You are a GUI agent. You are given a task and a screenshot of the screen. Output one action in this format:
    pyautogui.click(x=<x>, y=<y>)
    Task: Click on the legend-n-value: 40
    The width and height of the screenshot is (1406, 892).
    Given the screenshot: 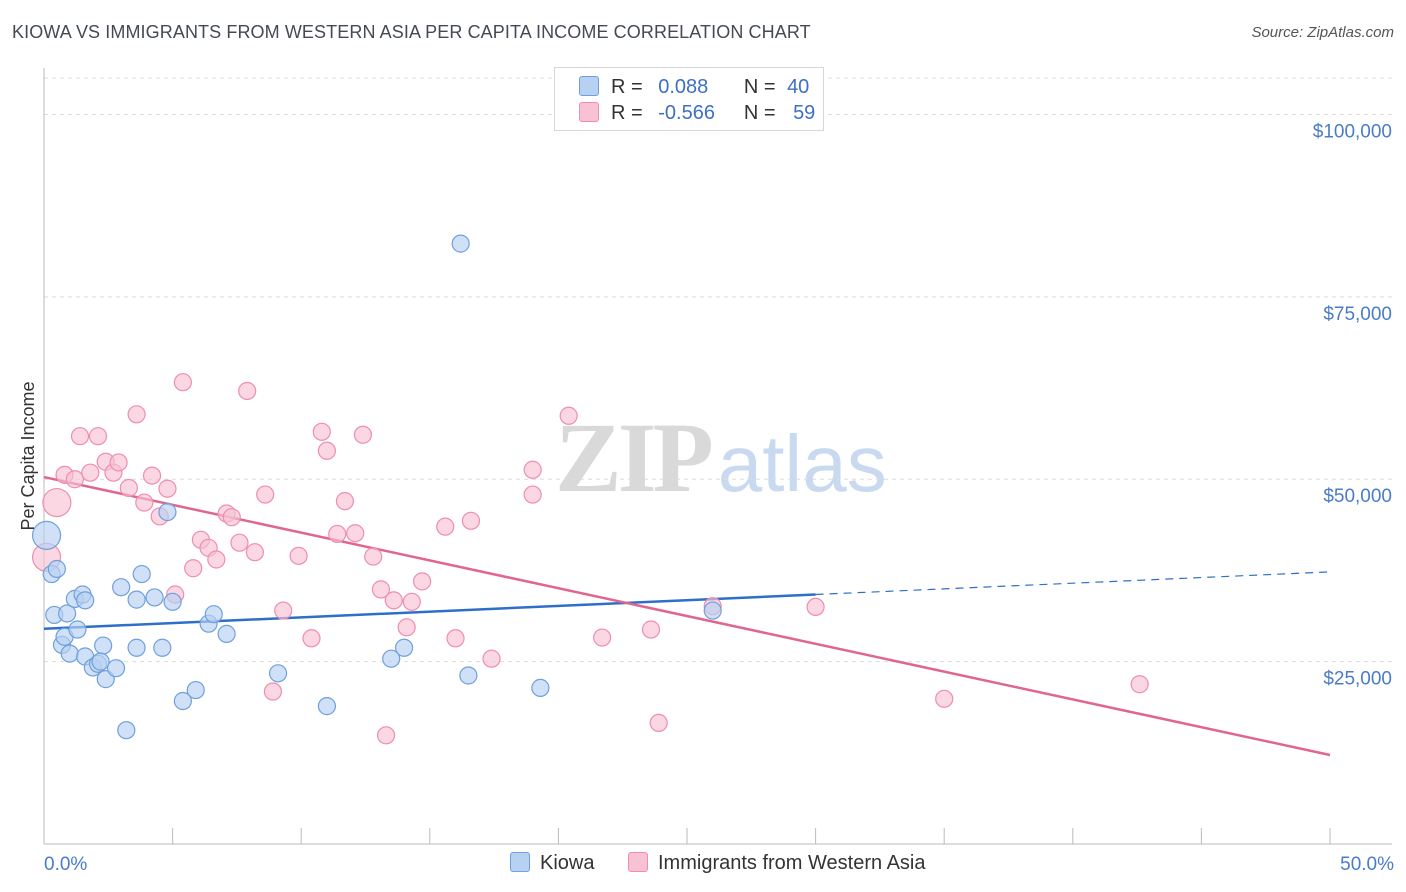 What is the action you would take?
    pyautogui.click(x=798, y=87)
    